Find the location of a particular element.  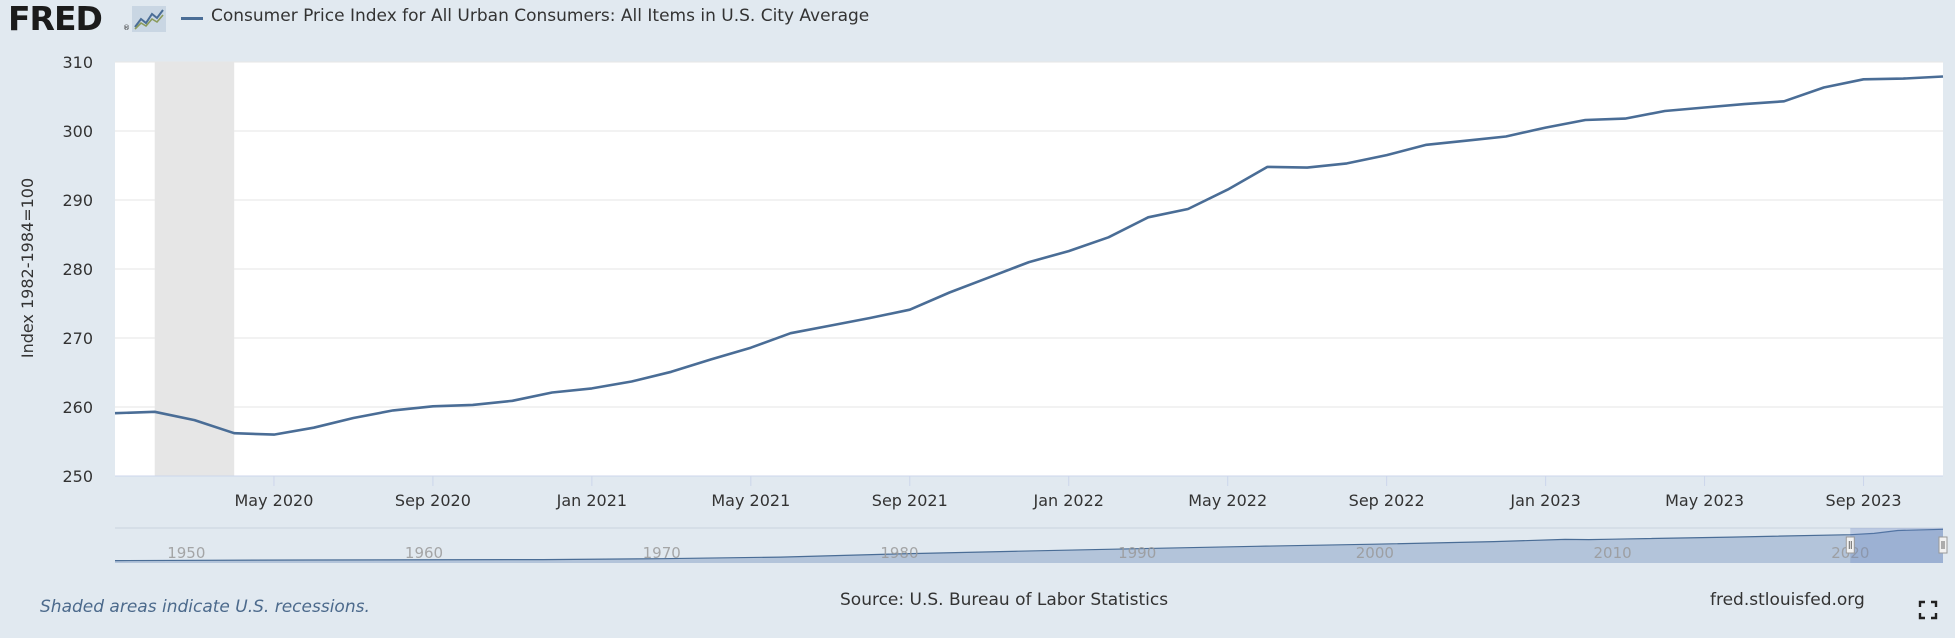

navigator-label: 1990 is located at coordinates (1137, 553).